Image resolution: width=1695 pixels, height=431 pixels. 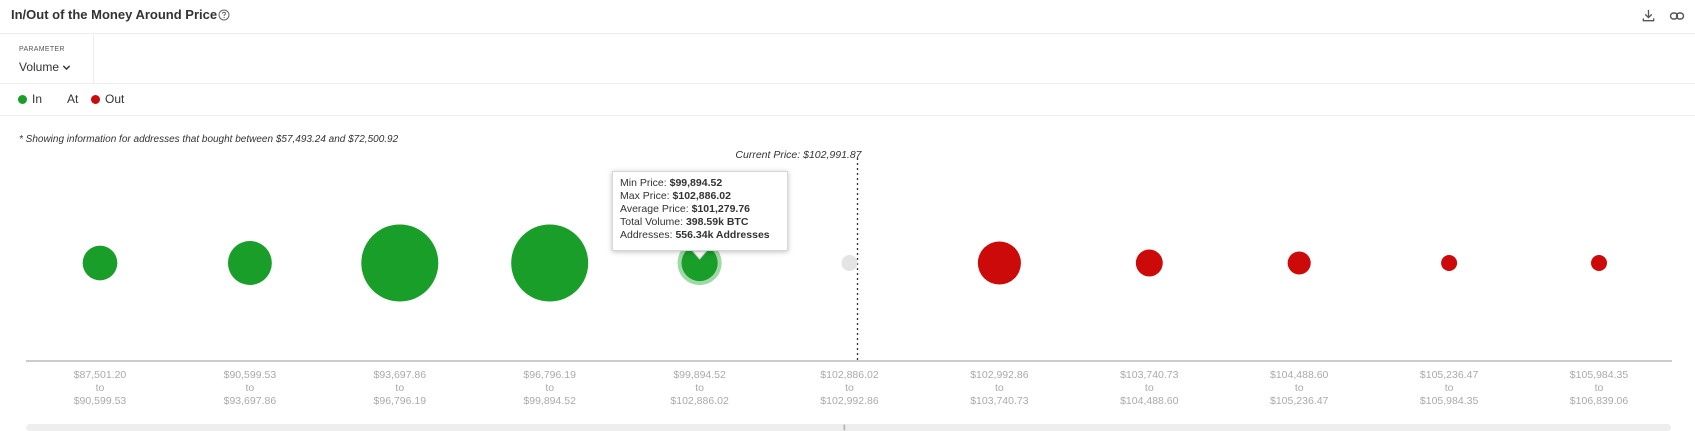 What do you see at coordinates (22, 99) in the screenshot?
I see `legend-dot-in` at bounding box center [22, 99].